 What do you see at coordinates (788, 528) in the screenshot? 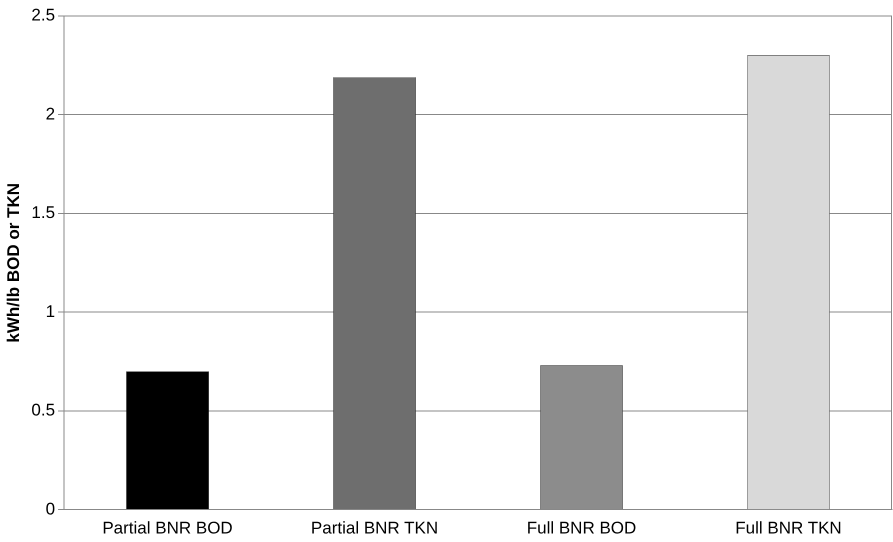
I see `x-tick-label: Full BNR TKN` at bounding box center [788, 528].